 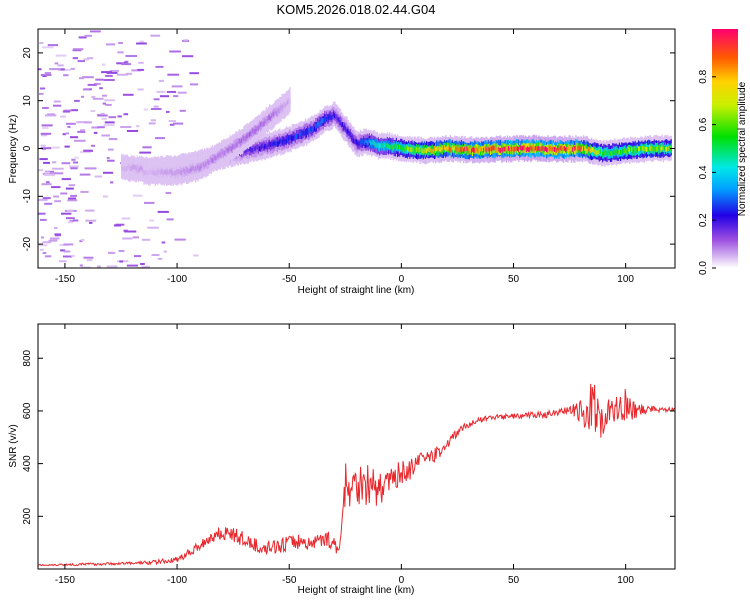 I want to click on x-tick-label: 100, so click(x=625, y=279).